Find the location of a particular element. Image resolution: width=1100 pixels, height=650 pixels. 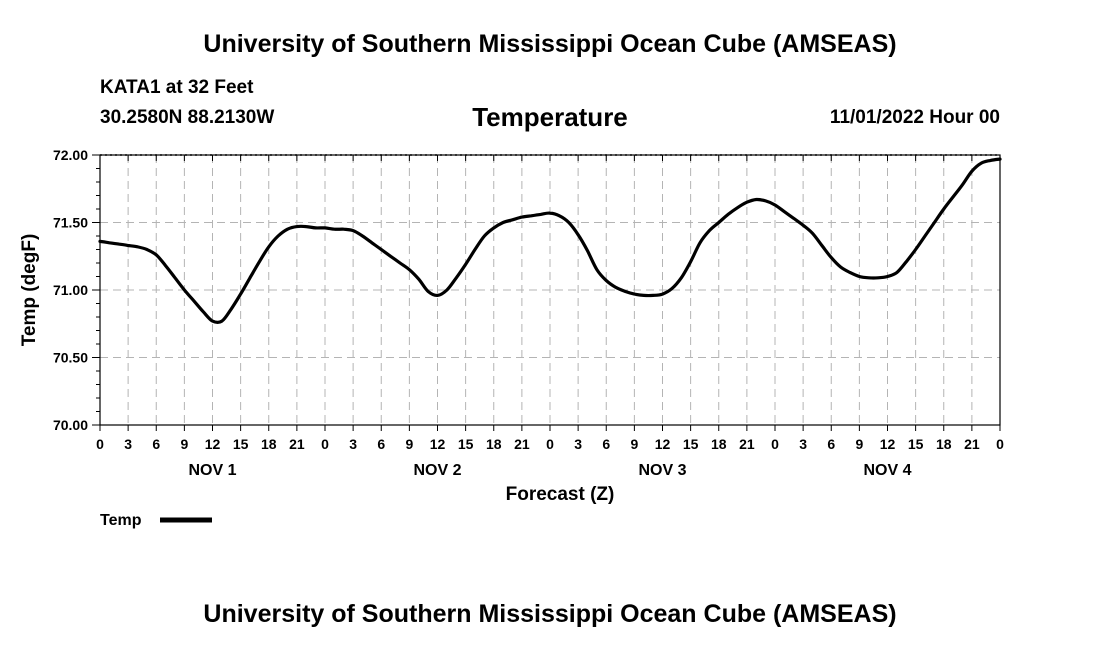

x-axis-label: Forecast (Z) is located at coordinates (560, 494).